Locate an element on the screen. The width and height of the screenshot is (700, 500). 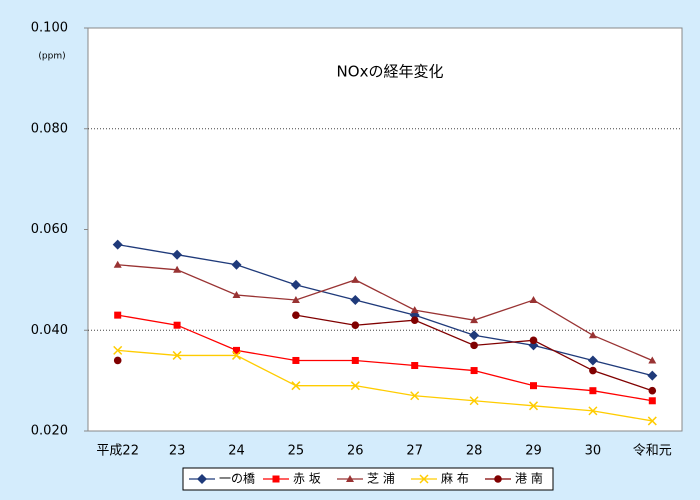
legend-label: 一の橋 is located at coordinates (237, 479).